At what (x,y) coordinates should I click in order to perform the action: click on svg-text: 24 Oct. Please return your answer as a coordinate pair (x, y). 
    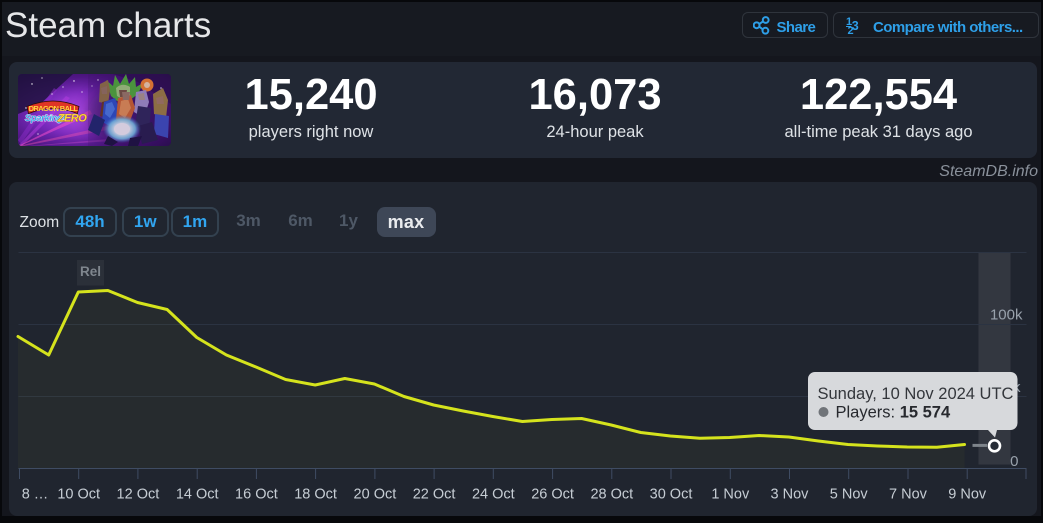
    Looking at the image, I should click on (492, 495).